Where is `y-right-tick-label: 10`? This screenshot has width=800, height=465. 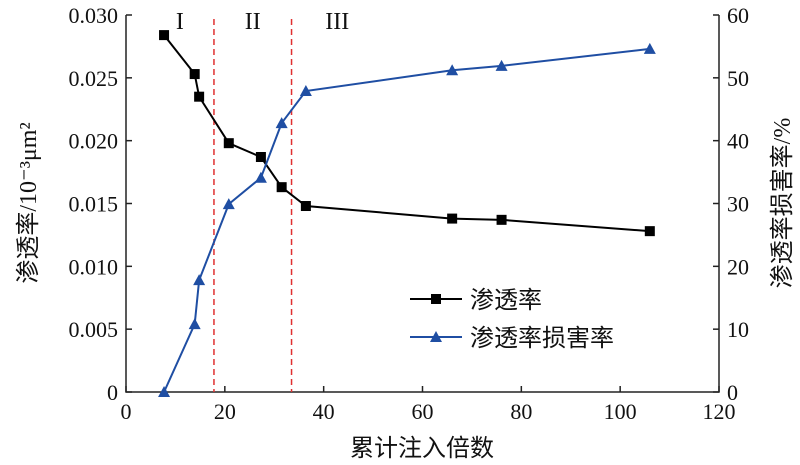 y-right-tick-label: 10 is located at coordinates (738, 329).